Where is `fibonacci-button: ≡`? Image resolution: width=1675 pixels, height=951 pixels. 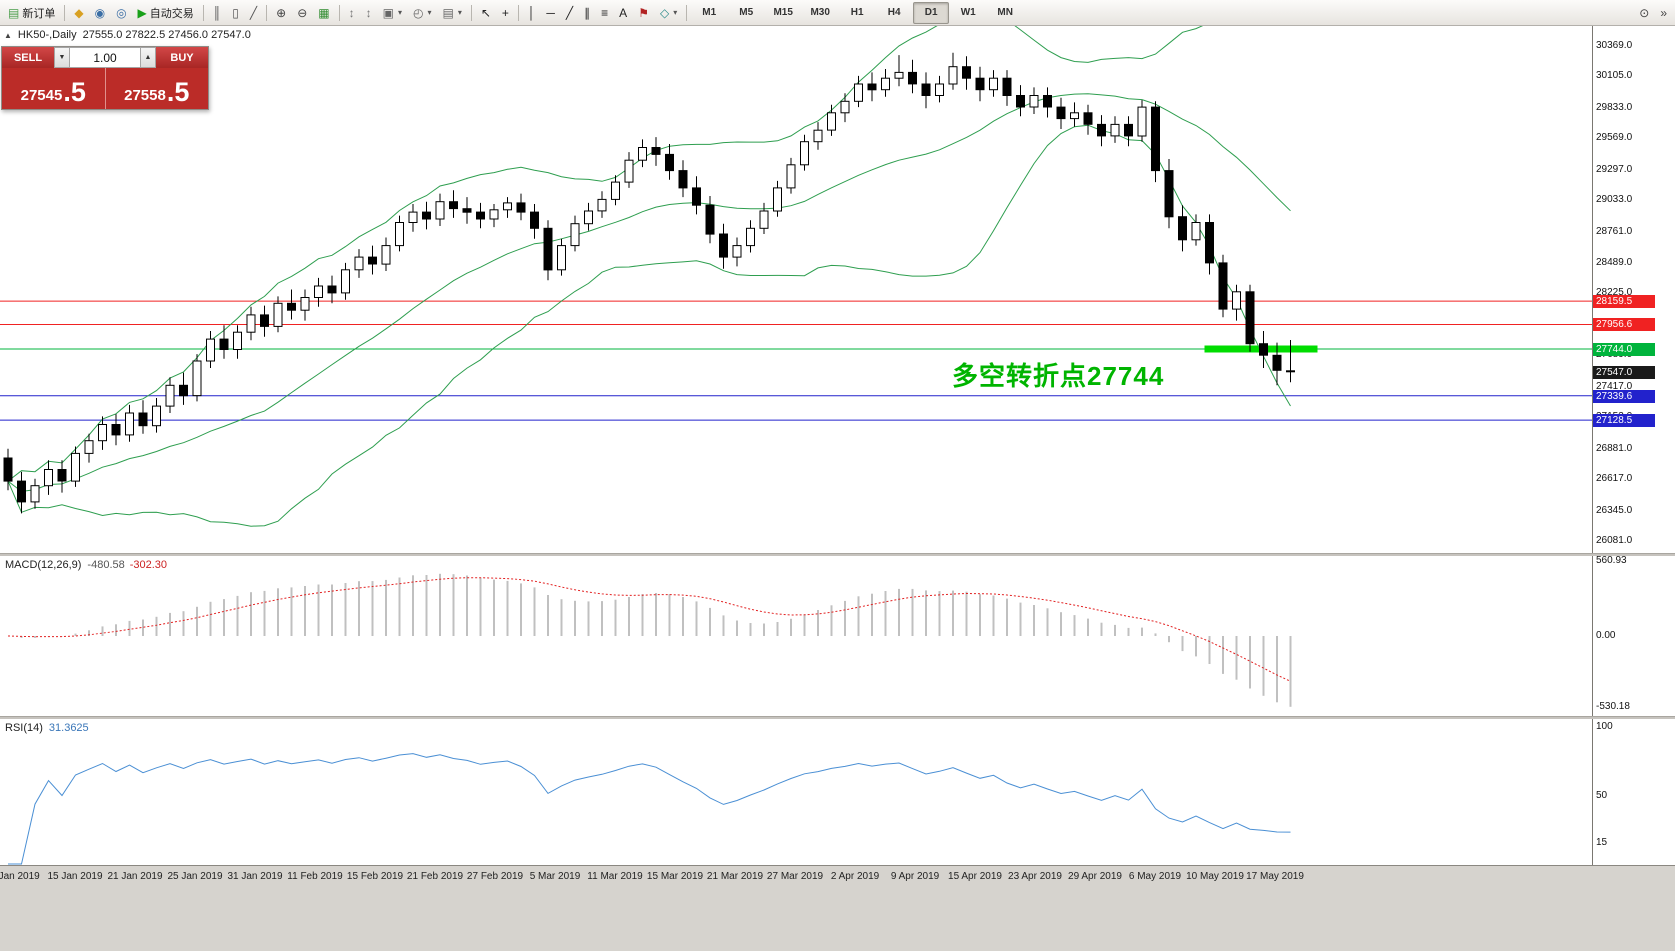
fibonacci-button: ≡ is located at coordinates (604, 13).